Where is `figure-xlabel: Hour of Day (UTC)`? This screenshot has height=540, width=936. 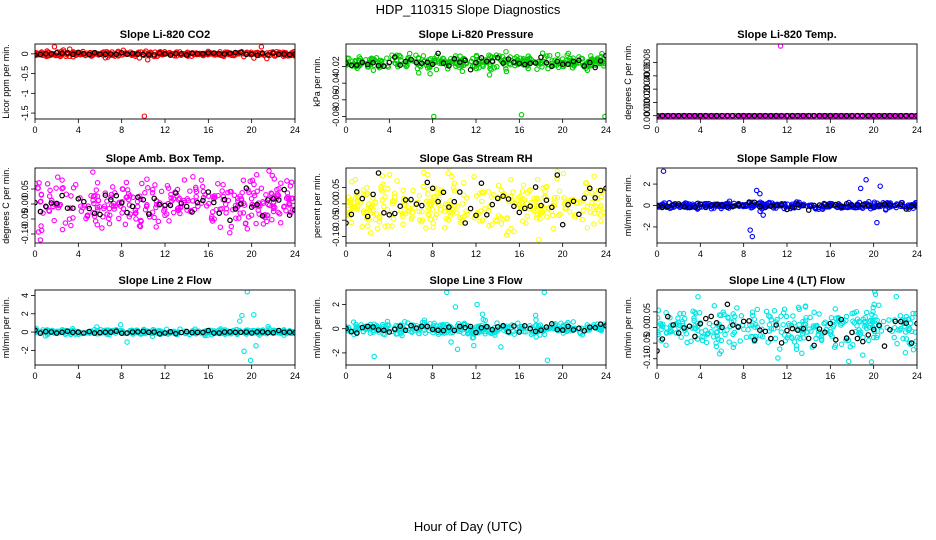 figure-xlabel: Hour of Day (UTC) is located at coordinates (468, 526).